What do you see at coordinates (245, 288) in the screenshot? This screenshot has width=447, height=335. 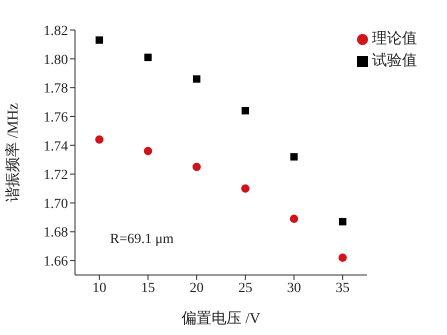 I see `x-tick-label: 25` at bounding box center [245, 288].